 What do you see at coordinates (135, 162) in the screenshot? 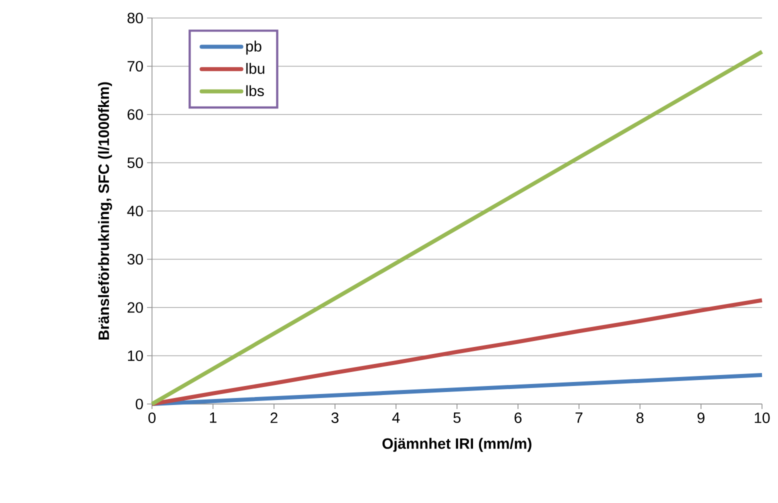
I see `y-tick-label: 50` at bounding box center [135, 162].